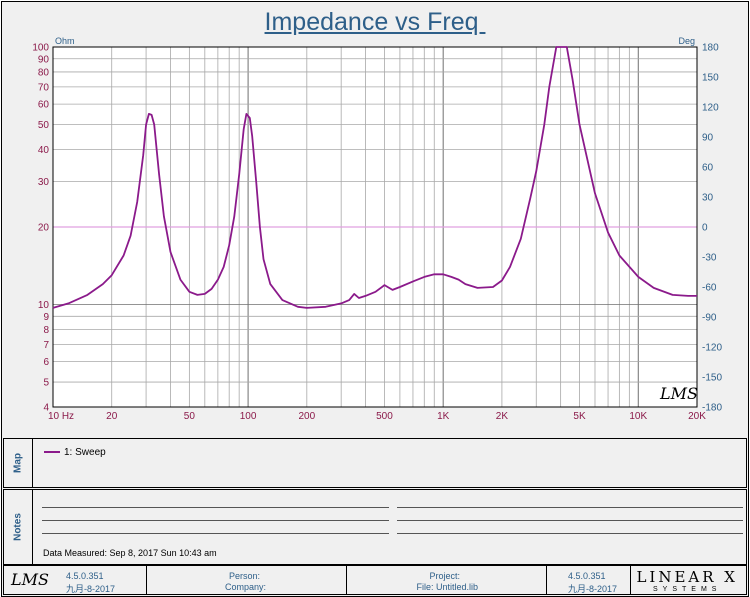 The height and width of the screenshot is (597, 750). I want to click on x-tick-label: 10 Hz, so click(61, 416).